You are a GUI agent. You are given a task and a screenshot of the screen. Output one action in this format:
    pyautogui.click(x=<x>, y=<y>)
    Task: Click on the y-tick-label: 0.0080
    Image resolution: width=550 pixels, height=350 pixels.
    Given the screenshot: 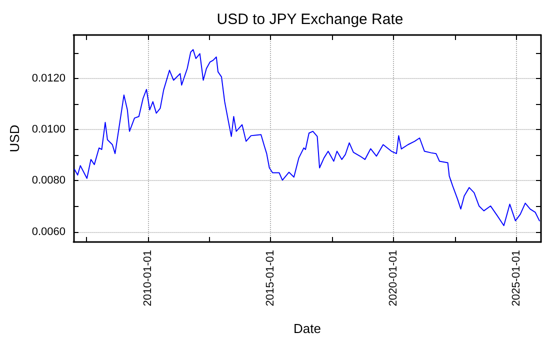 What is the action you would take?
    pyautogui.click(x=49, y=180)
    